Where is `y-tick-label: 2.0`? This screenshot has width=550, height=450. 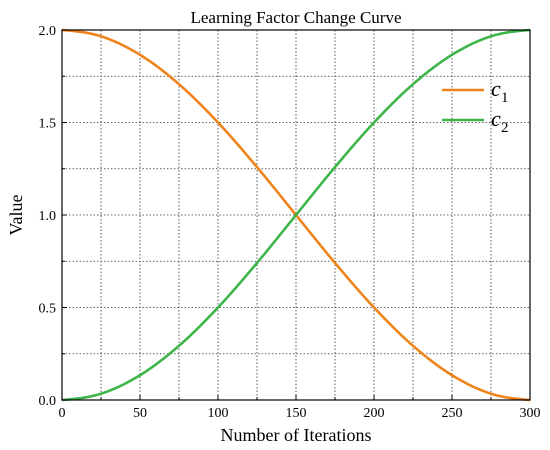 y-tick-label: 2.0 is located at coordinates (48, 31).